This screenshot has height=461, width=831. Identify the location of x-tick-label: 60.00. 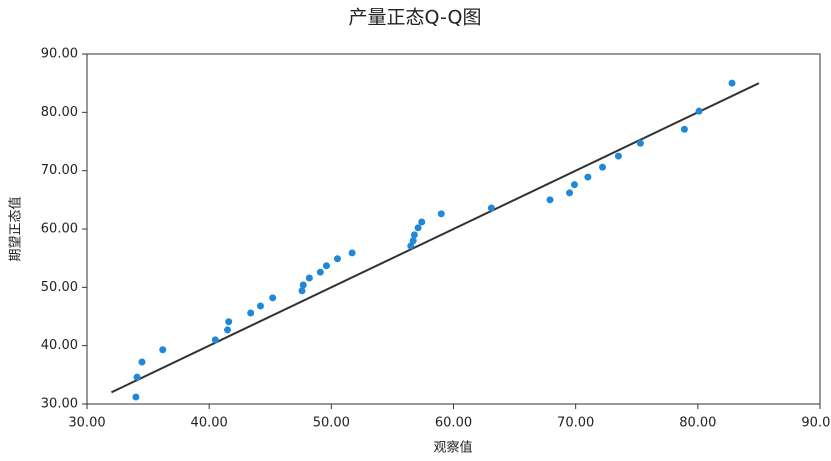
(453, 423).